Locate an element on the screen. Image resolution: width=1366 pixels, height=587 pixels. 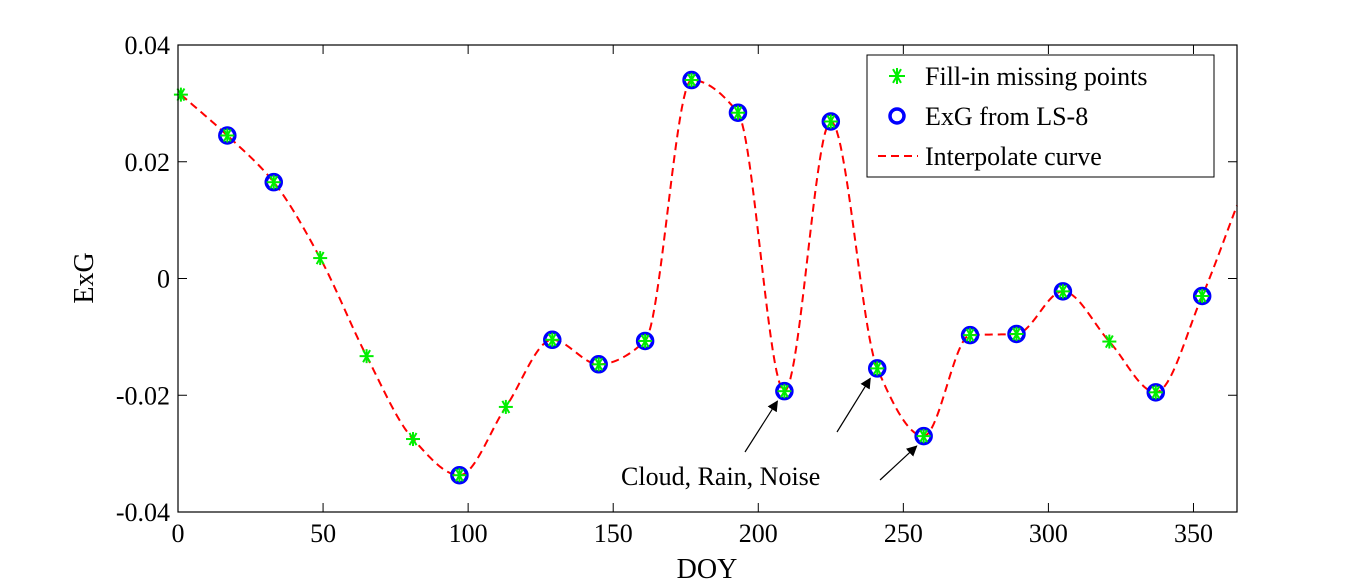
legend-box is located at coordinates (1040, 116).